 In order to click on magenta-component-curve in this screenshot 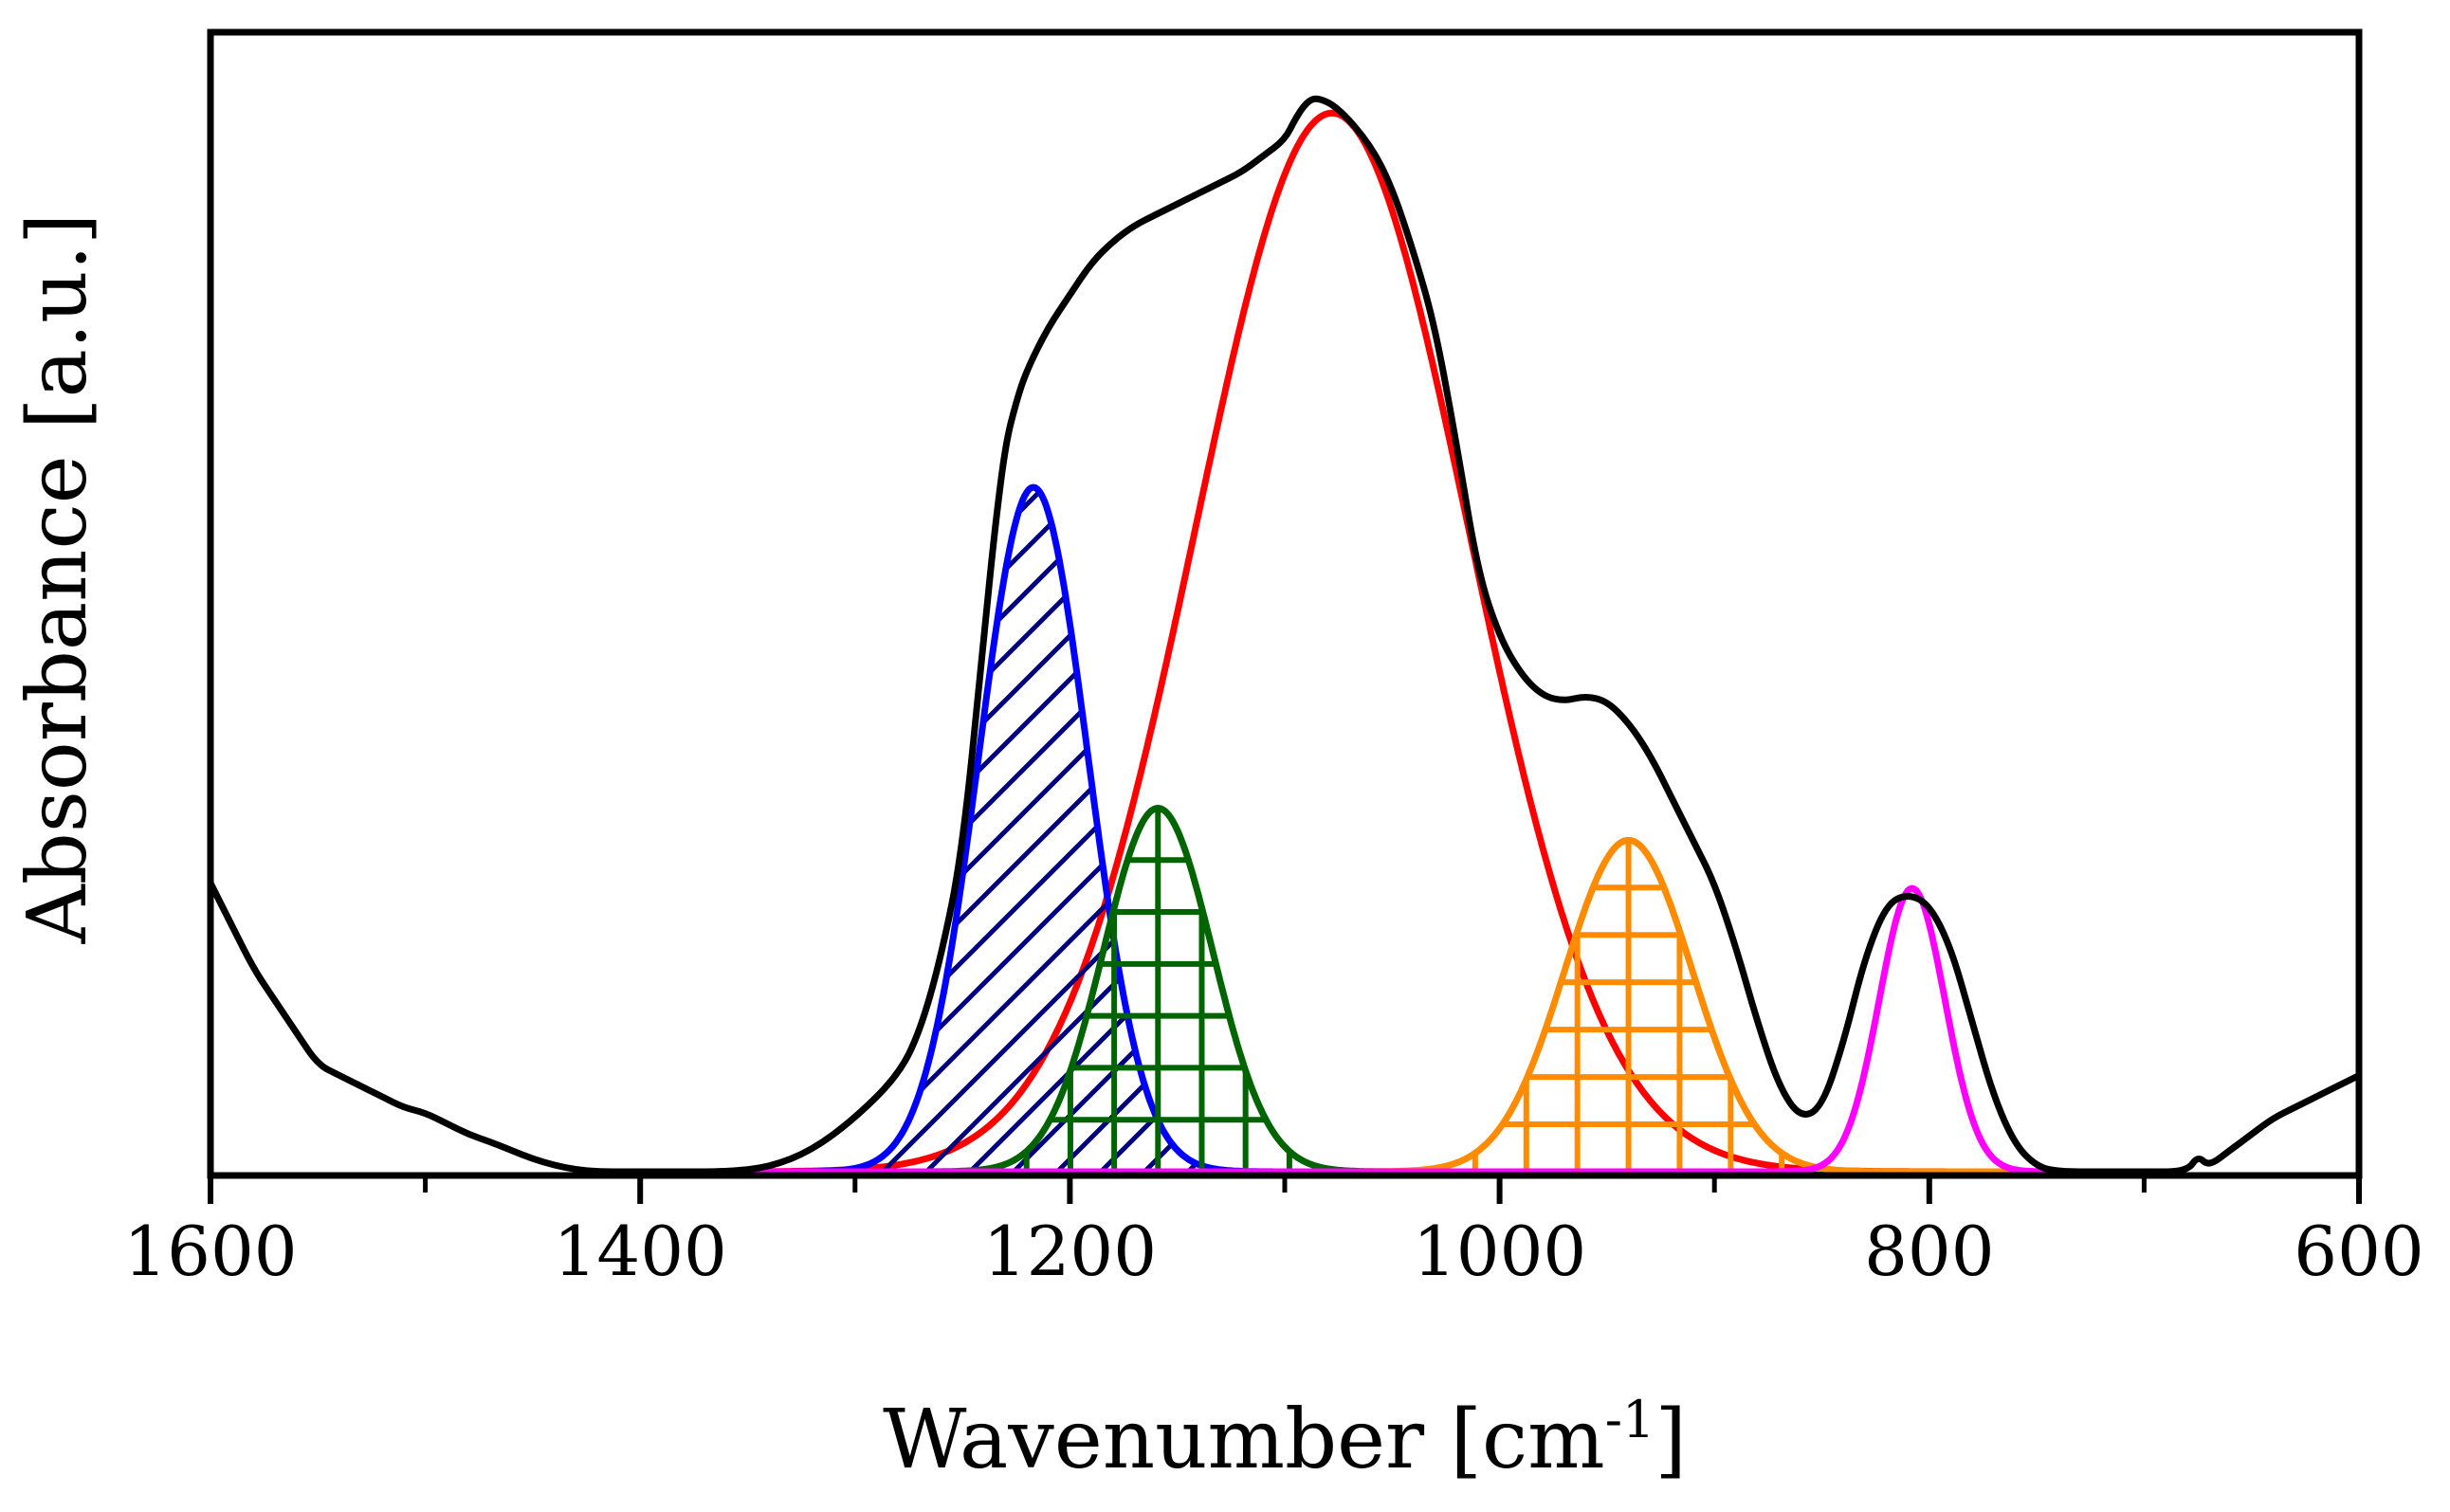, I will do `click(1392, 1029)`.